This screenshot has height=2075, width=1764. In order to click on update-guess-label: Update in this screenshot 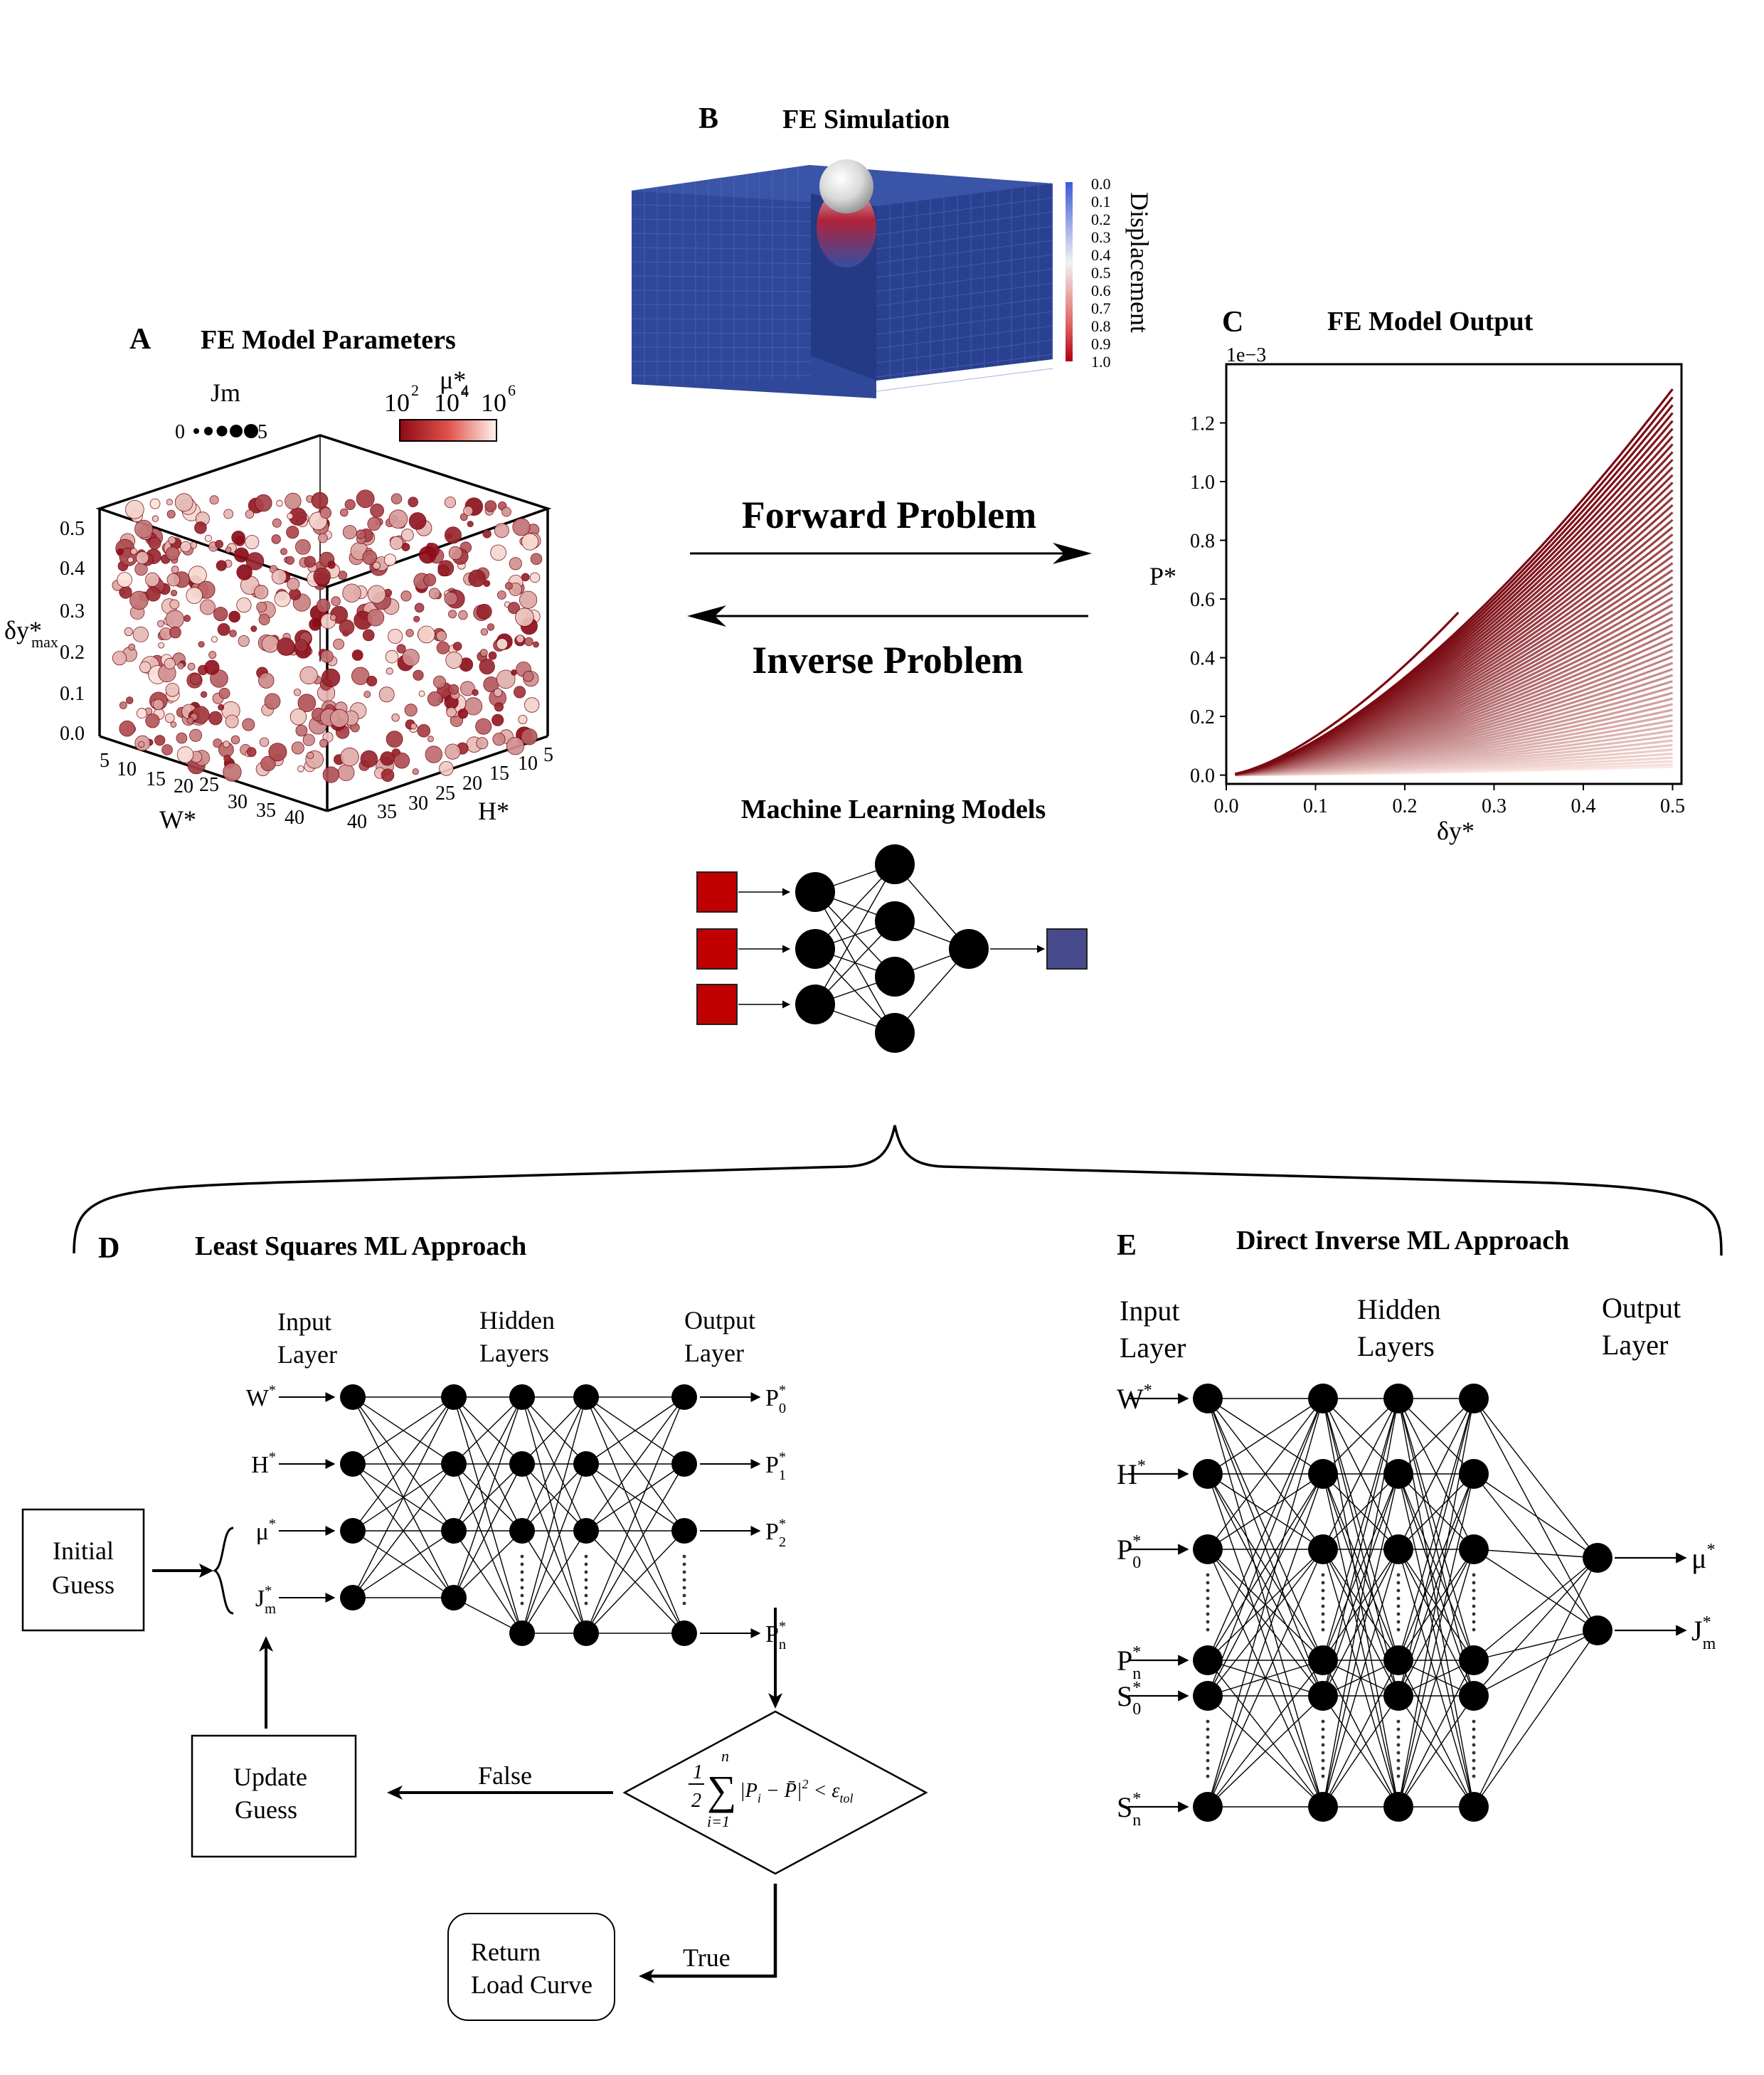, I will do `click(270, 1777)`.